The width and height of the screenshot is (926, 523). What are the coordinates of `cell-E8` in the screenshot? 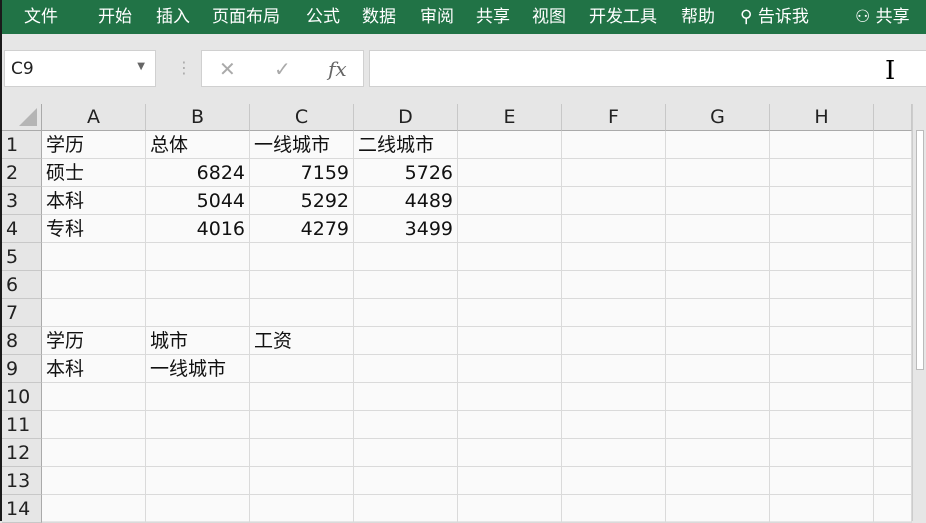 It's located at (510, 341).